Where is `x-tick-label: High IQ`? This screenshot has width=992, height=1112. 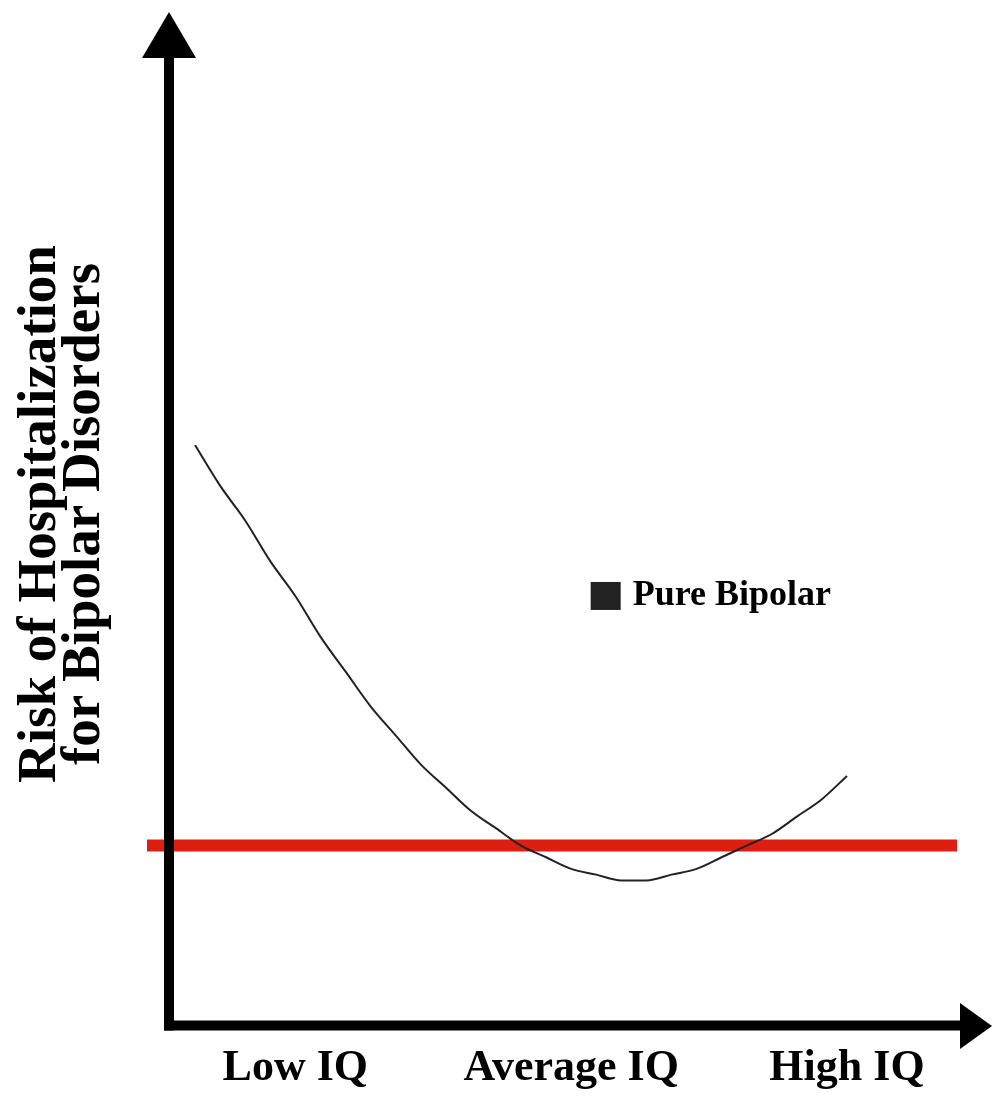 x-tick-label: High IQ is located at coordinates (847, 1066).